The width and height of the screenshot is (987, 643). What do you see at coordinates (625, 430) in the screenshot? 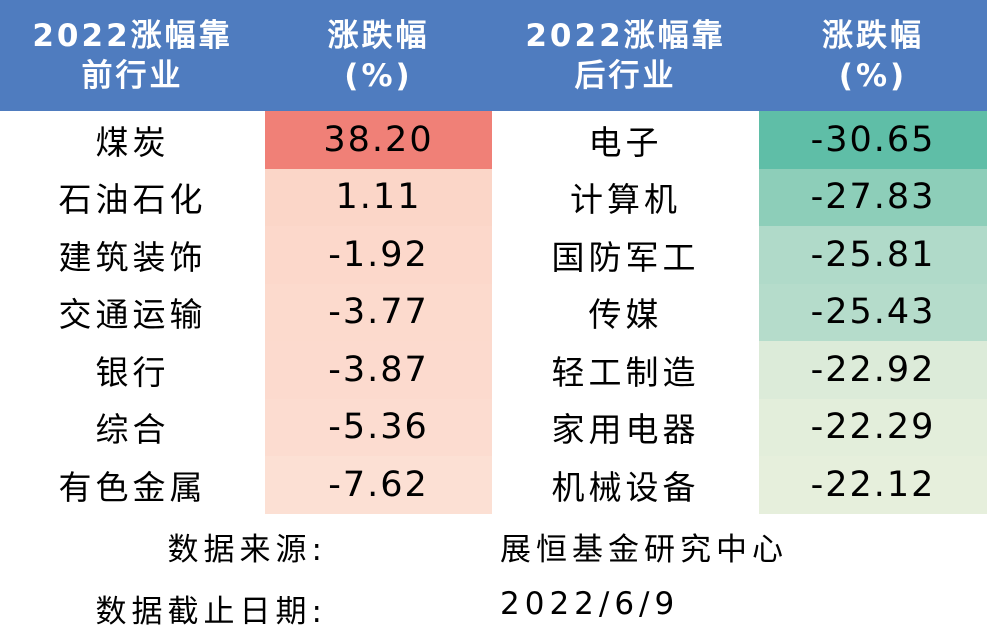
I see `bottom-industry-cell: 家用电器` at bounding box center [625, 430].